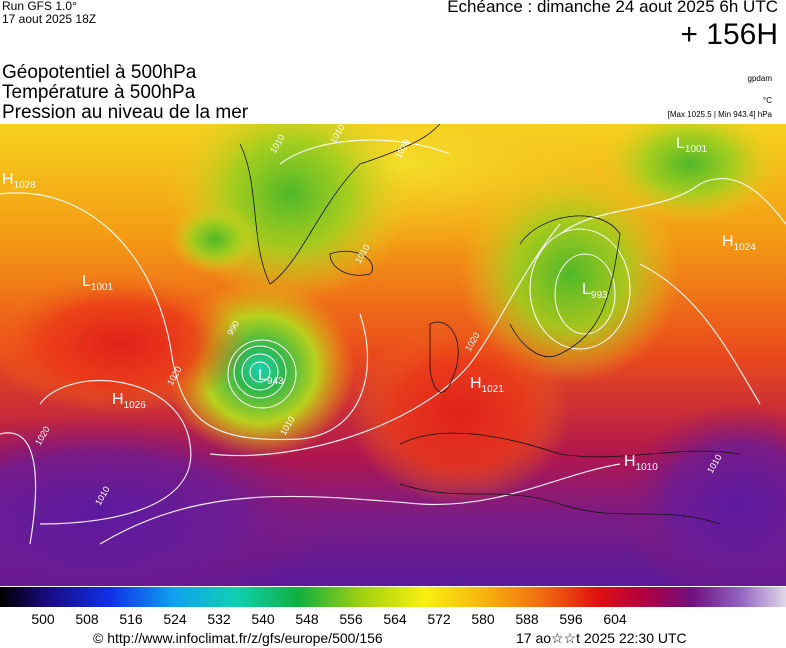 The width and height of the screenshot is (786, 648). What do you see at coordinates (493, 389) in the screenshot?
I see `system-pressure: 1021` at bounding box center [493, 389].